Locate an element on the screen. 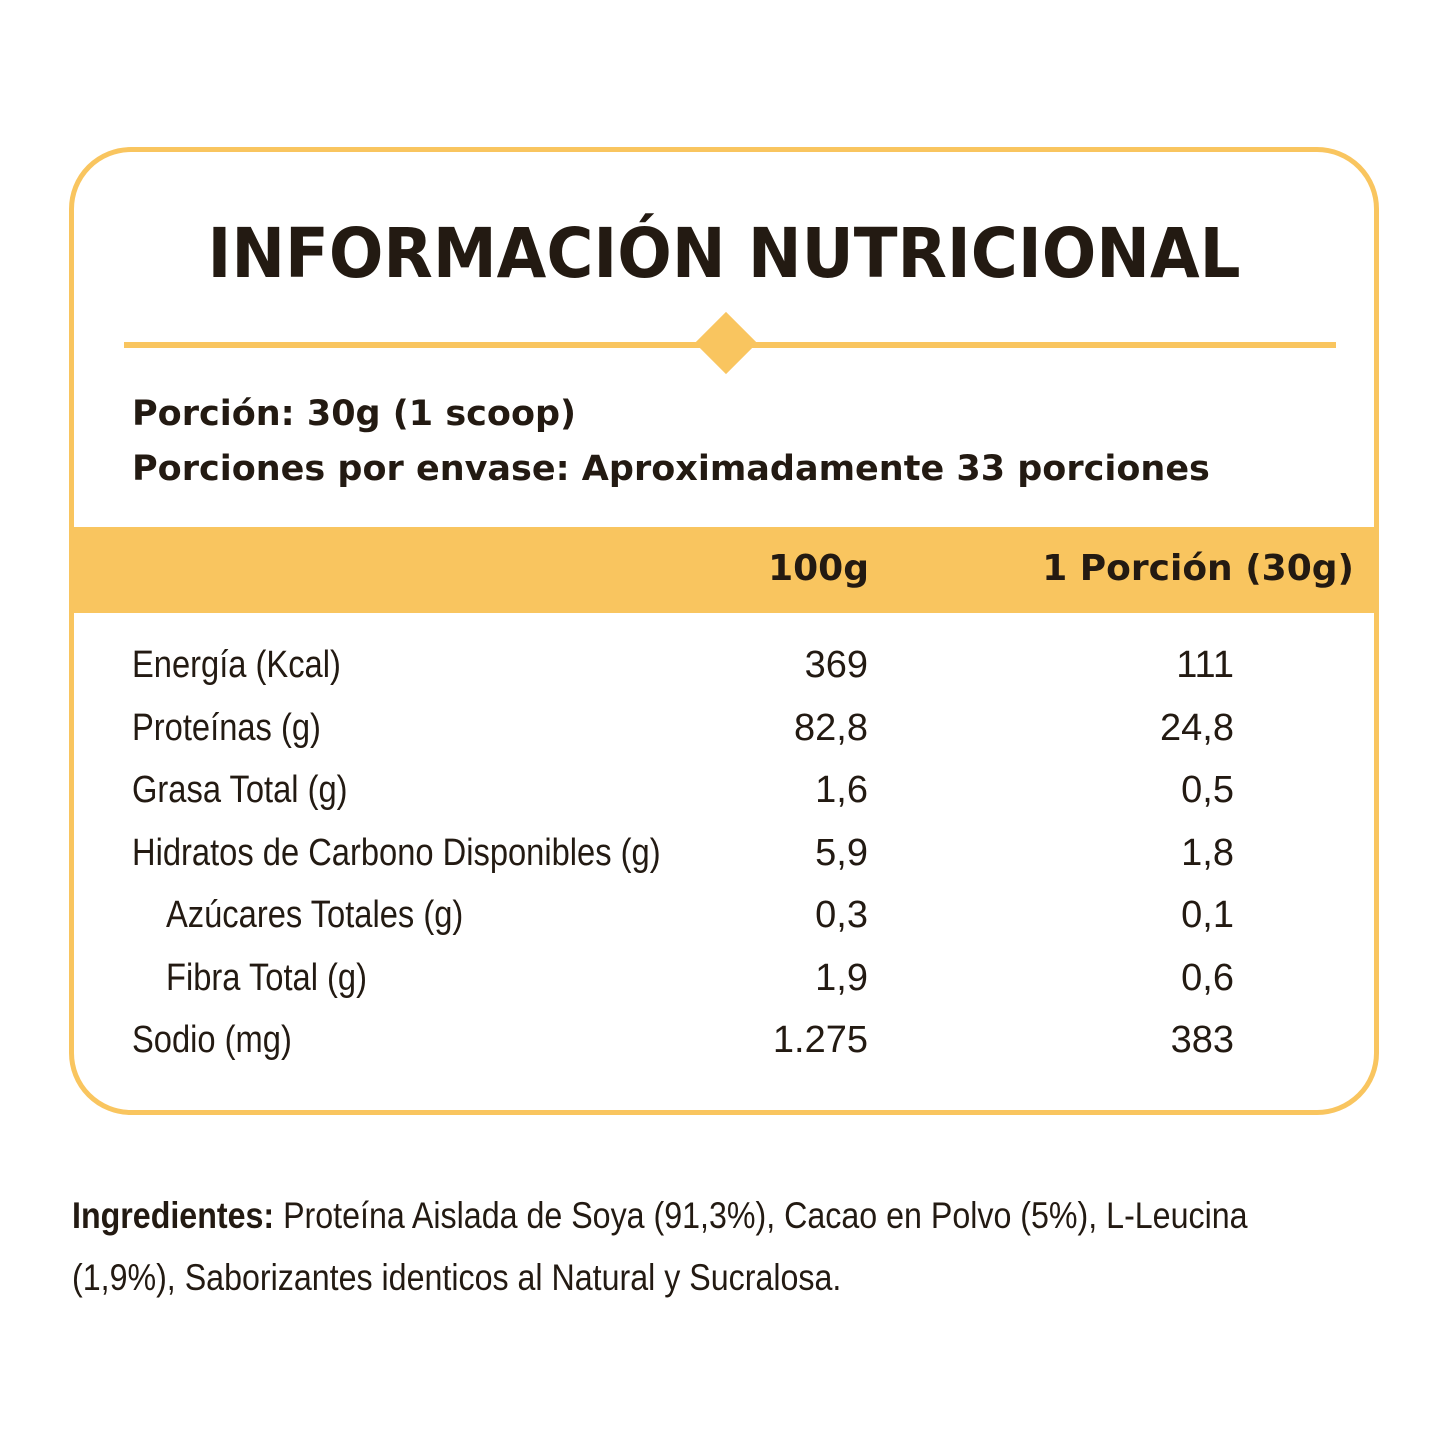  column-header-100g: 100g is located at coordinates (818, 568).